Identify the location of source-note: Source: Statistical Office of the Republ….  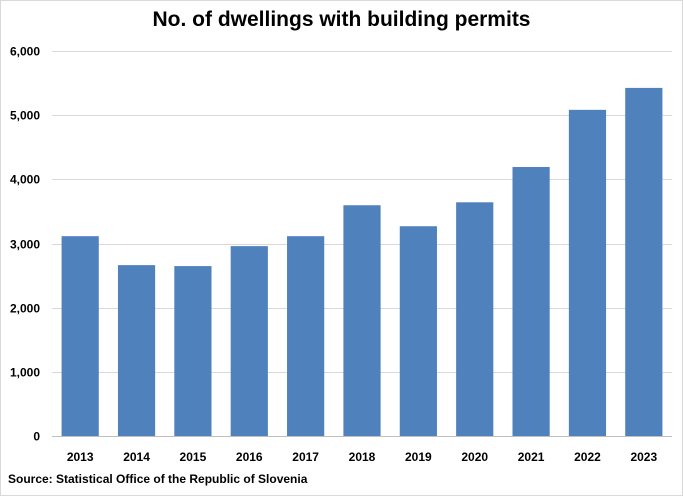
(158, 479).